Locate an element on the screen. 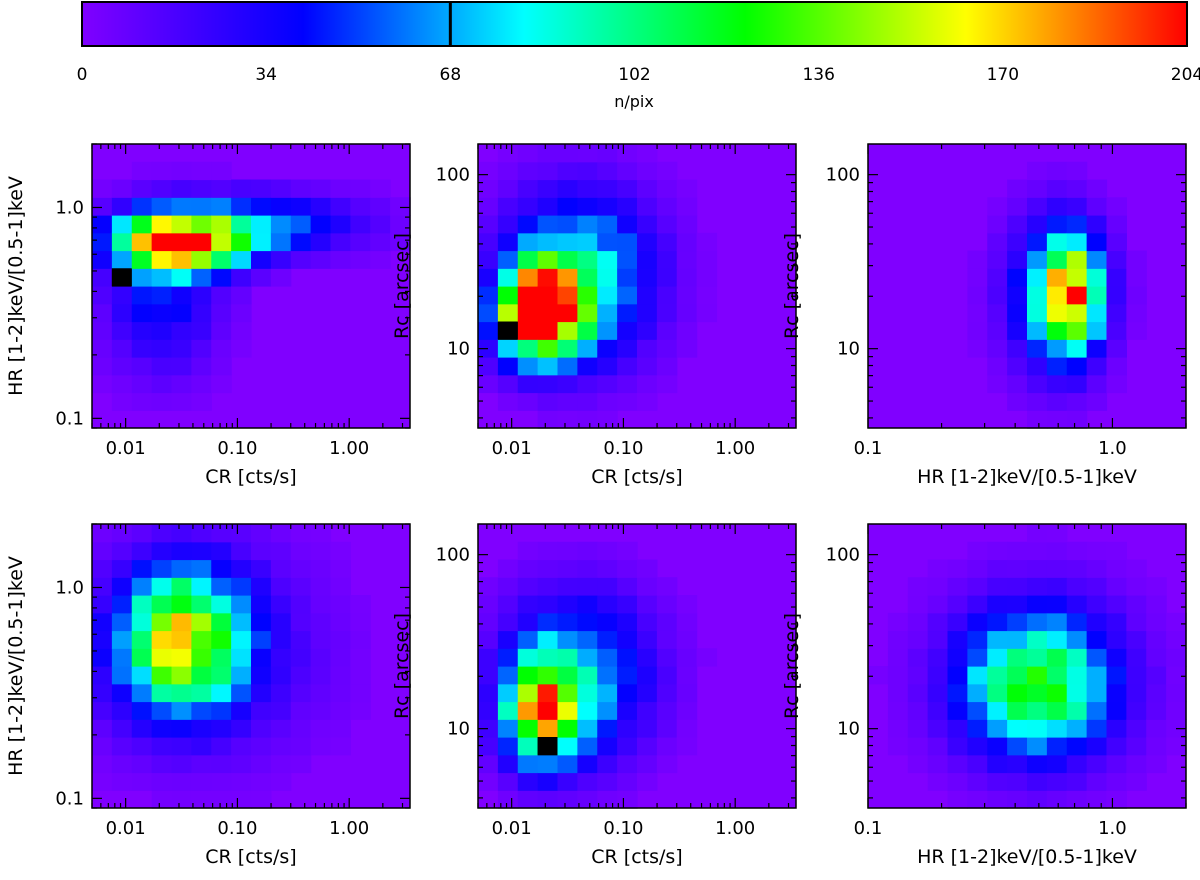 The height and width of the screenshot is (880, 1200). x-tick-label: 1.0 is located at coordinates (1112, 828).